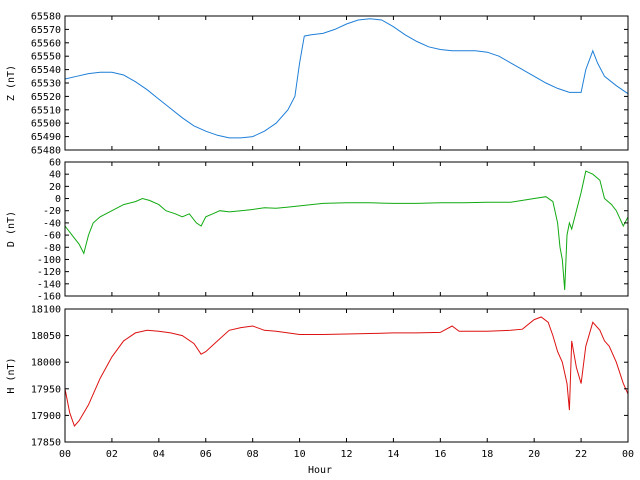 The image size is (640, 480). What do you see at coordinates (49, 260) in the screenshot?
I see `y-tick-label: -100` at bounding box center [49, 260].